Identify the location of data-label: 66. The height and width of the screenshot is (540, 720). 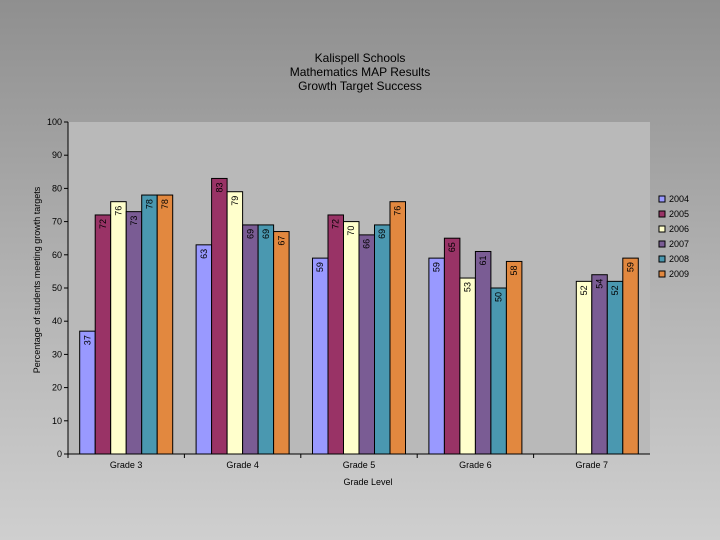
(367, 244).